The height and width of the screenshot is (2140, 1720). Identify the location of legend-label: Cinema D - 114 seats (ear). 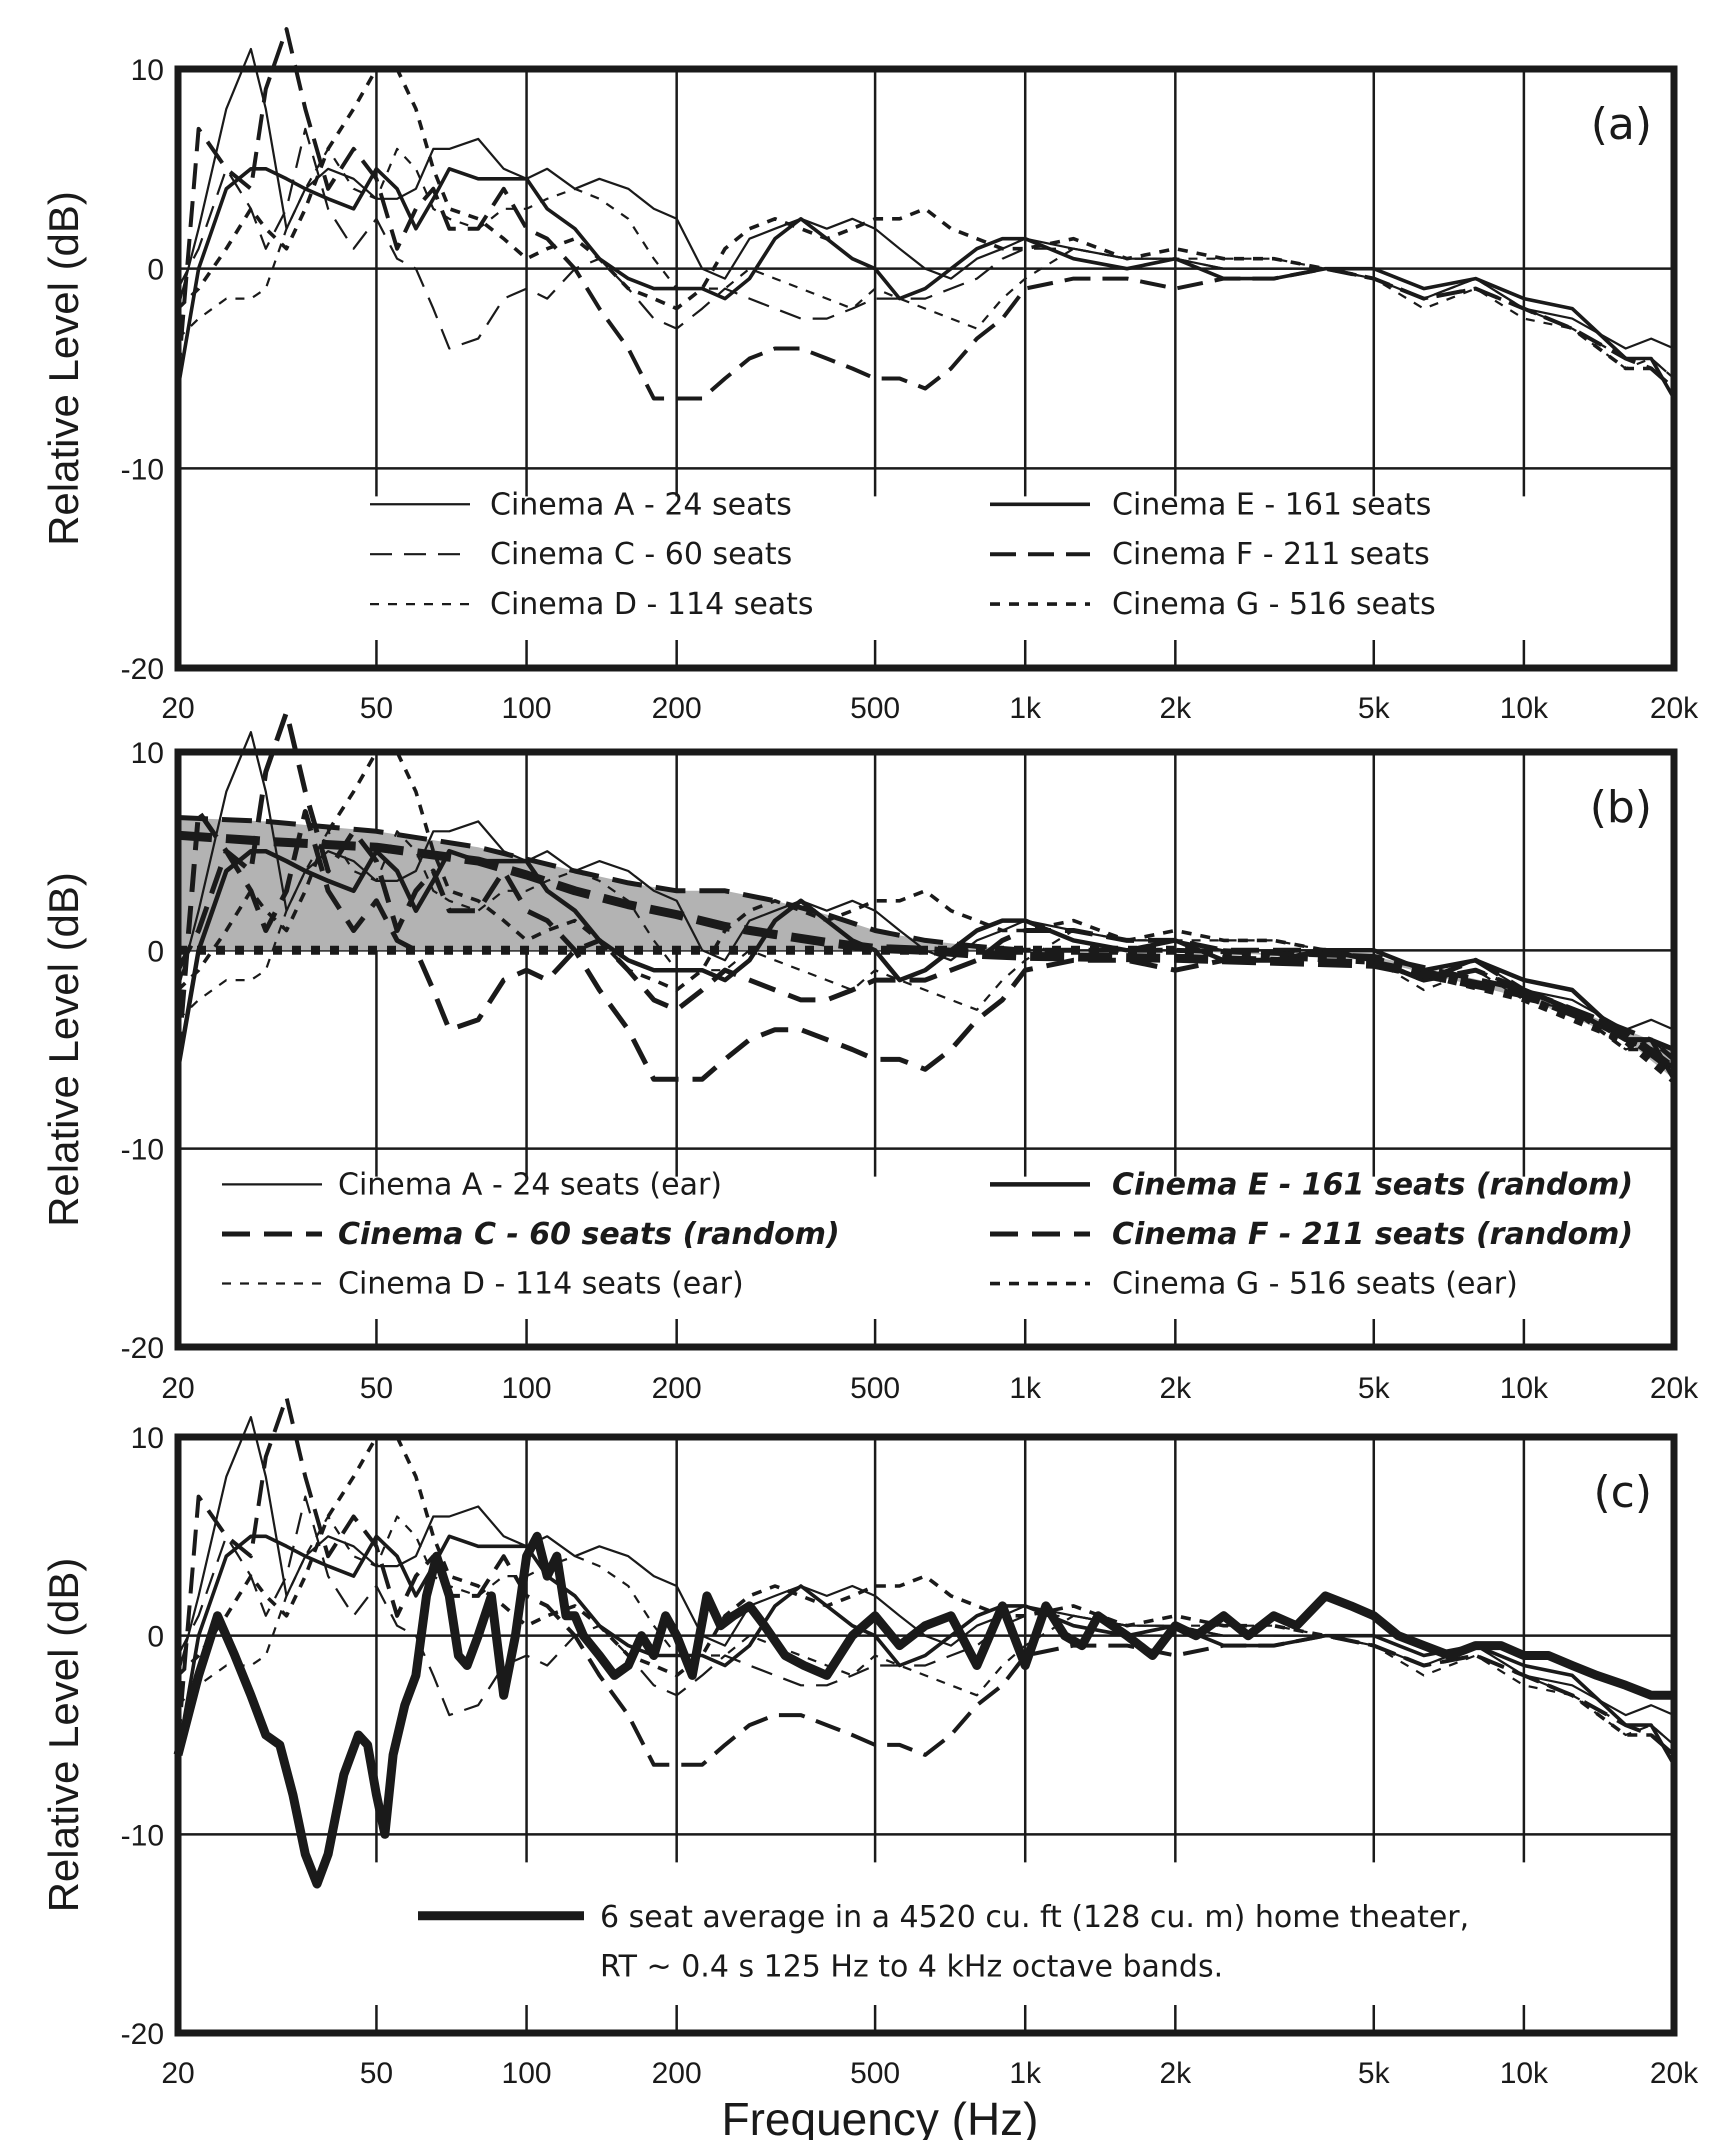
(541, 1284).